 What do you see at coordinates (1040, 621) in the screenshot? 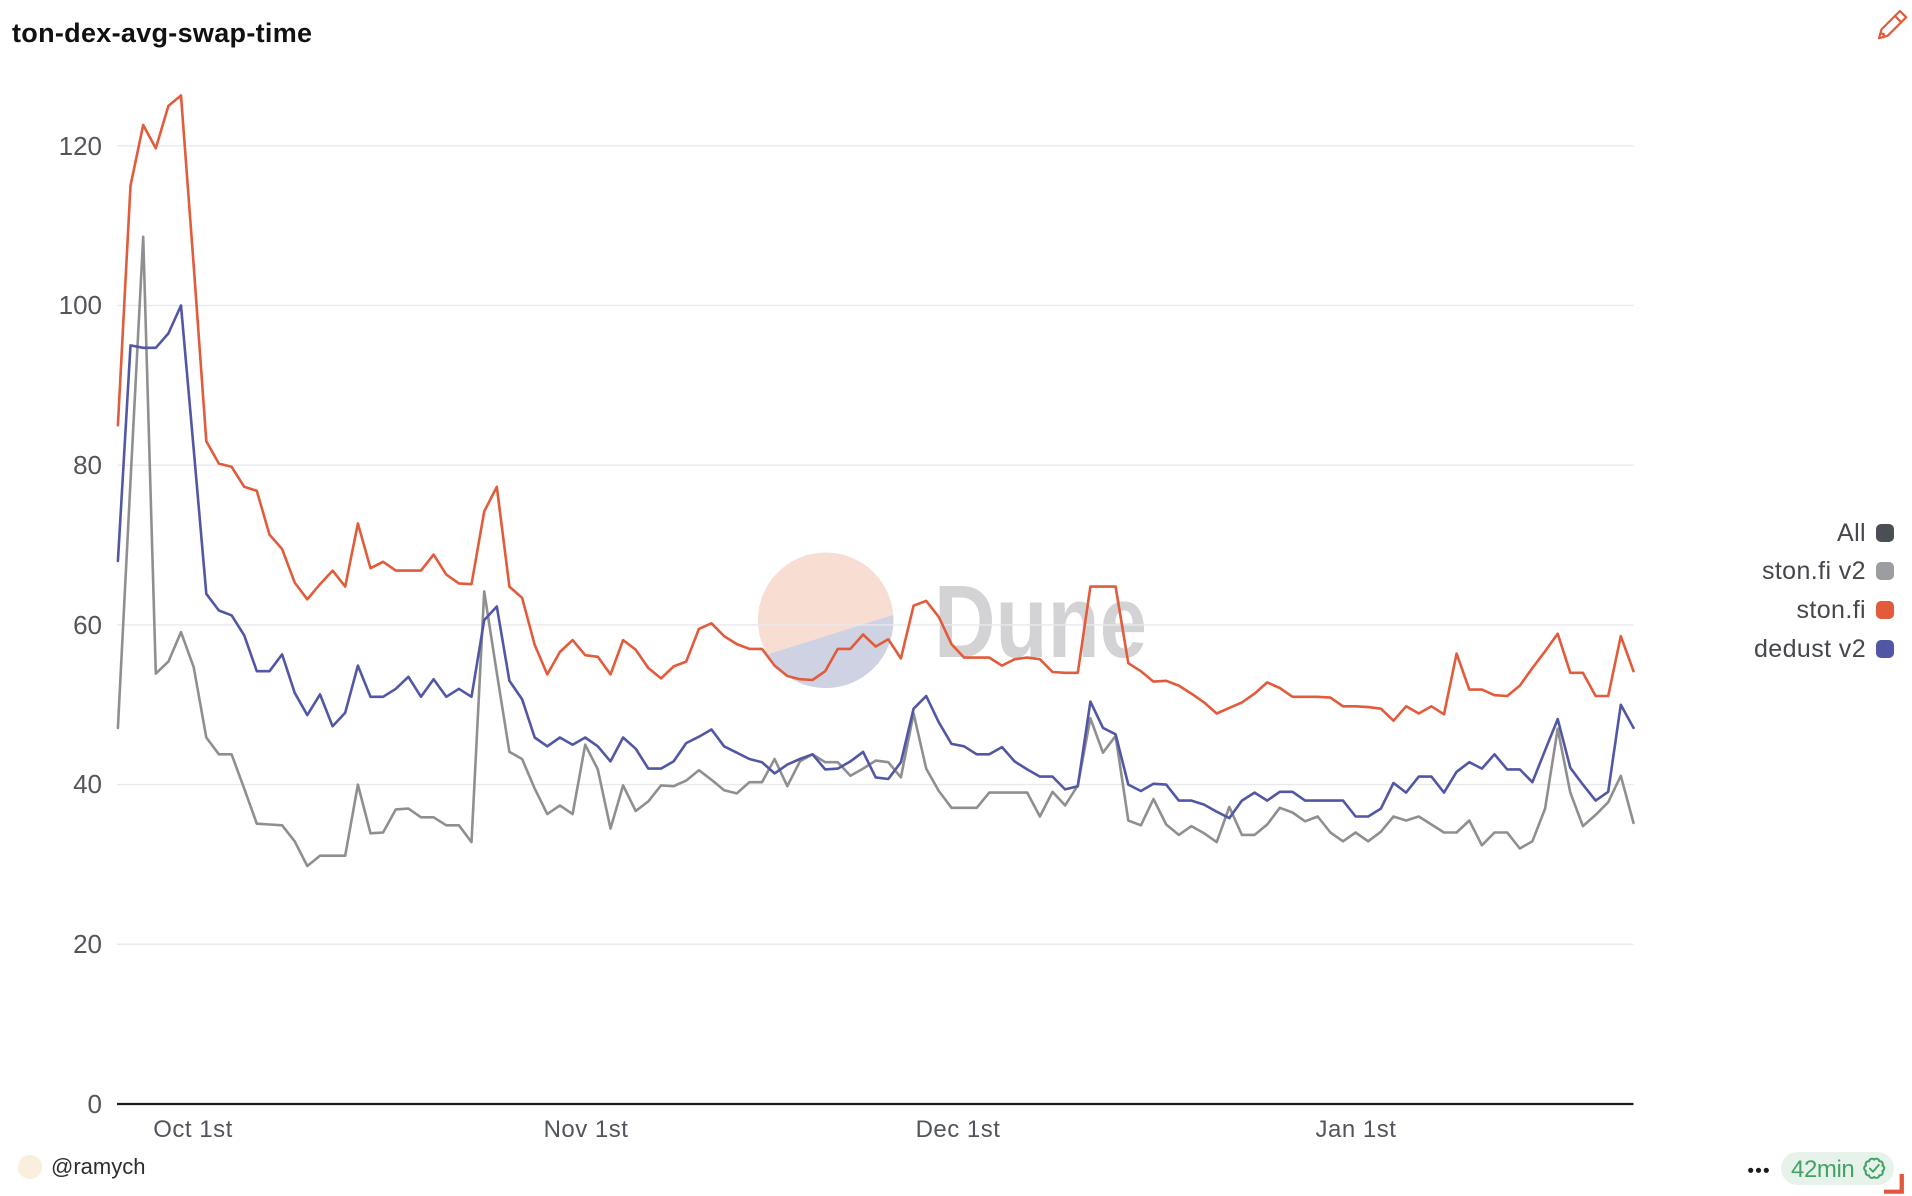
I see `svg-text: Dune` at bounding box center [1040, 621].